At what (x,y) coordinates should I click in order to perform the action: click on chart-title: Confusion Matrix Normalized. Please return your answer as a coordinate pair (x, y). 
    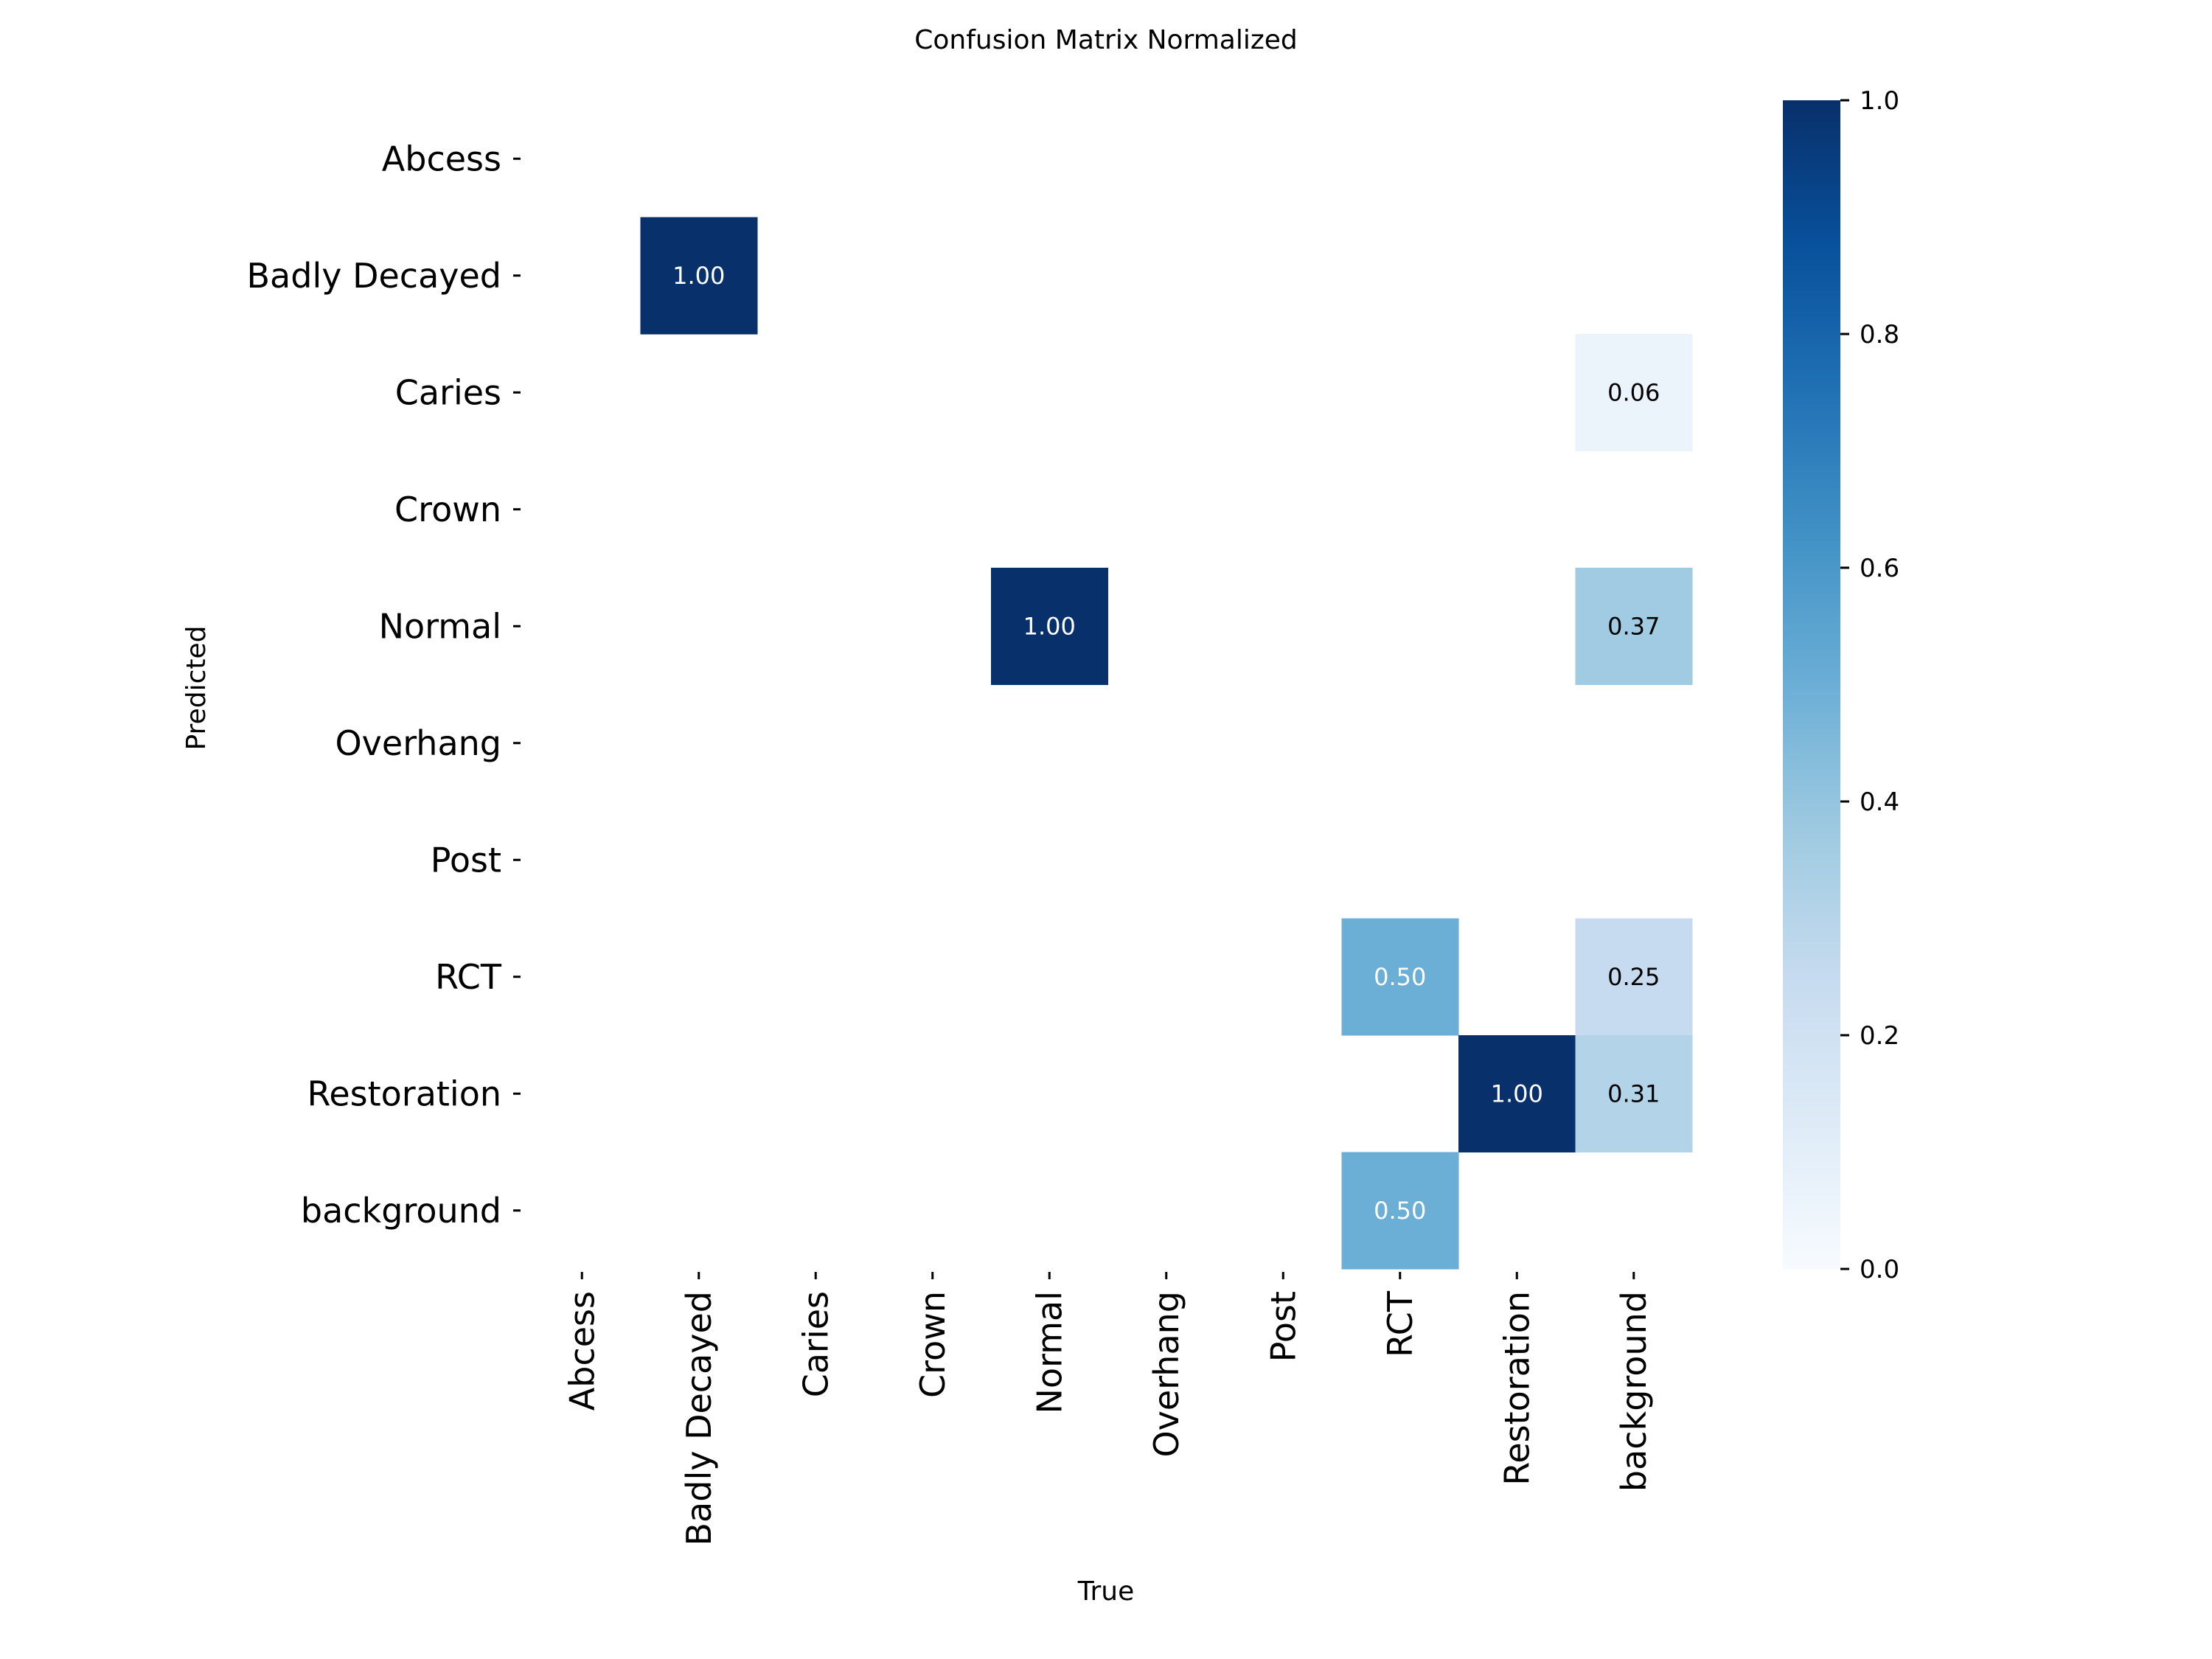
    Looking at the image, I should click on (1105, 40).